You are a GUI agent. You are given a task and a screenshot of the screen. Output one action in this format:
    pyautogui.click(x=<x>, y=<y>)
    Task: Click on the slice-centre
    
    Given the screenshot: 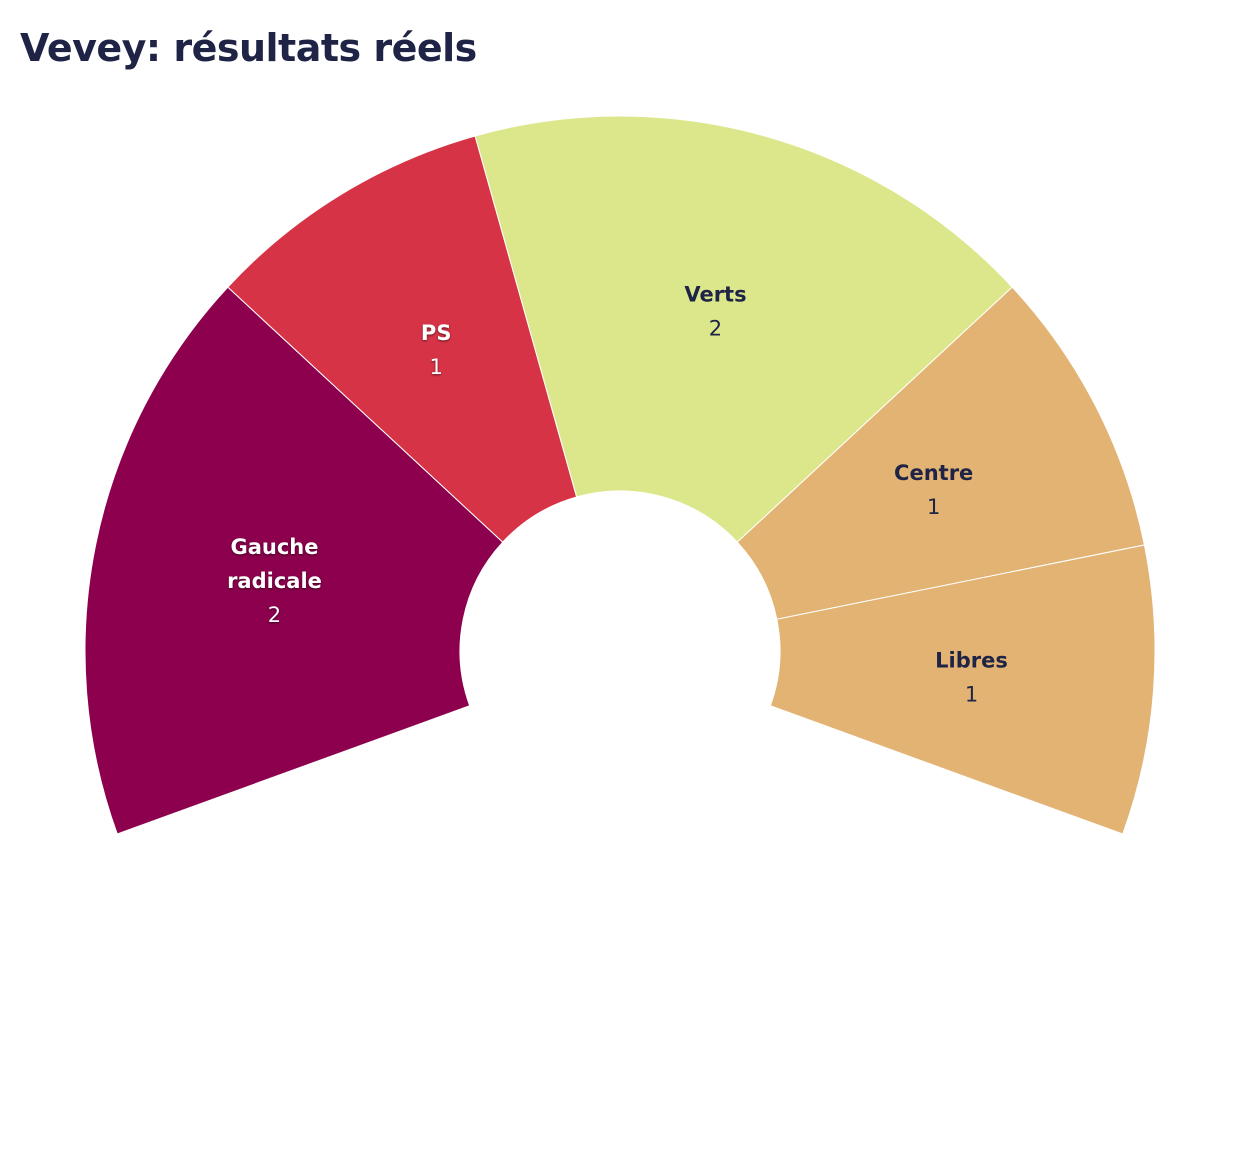 What is the action you would take?
    pyautogui.click(x=940, y=453)
    